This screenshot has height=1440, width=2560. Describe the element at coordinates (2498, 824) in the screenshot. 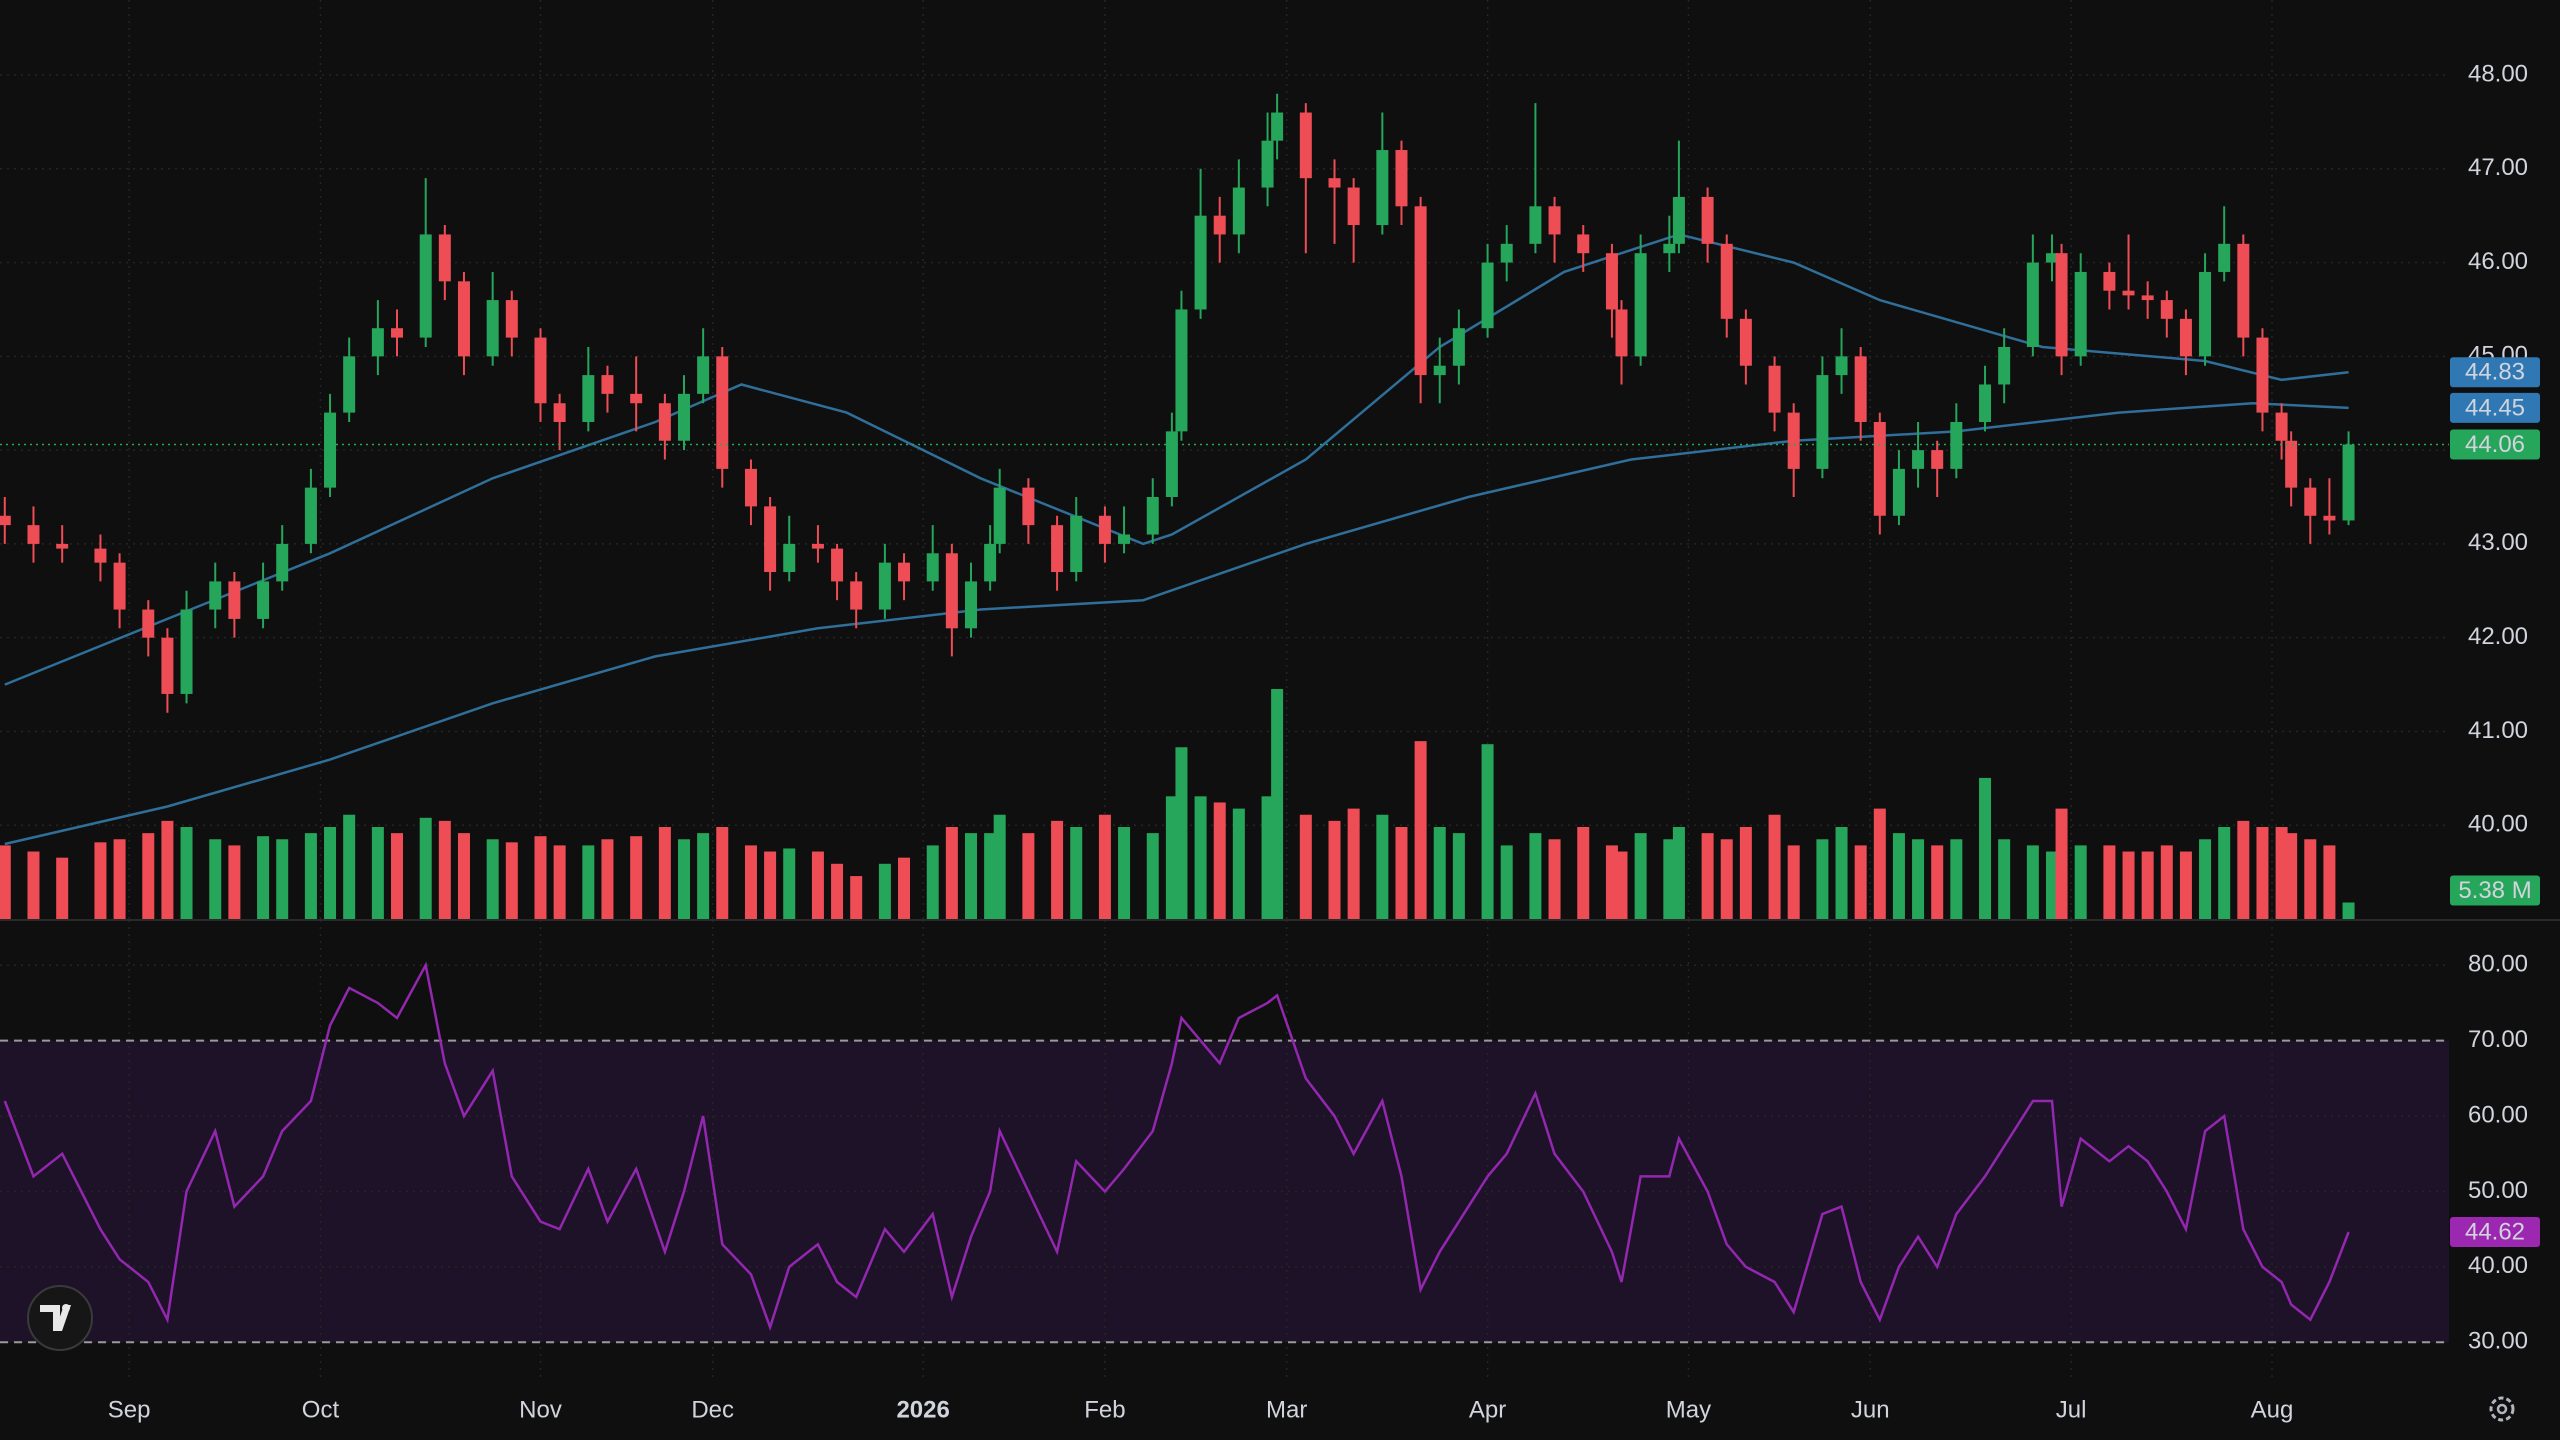

I see `y-tick-label: 40.00` at that location.